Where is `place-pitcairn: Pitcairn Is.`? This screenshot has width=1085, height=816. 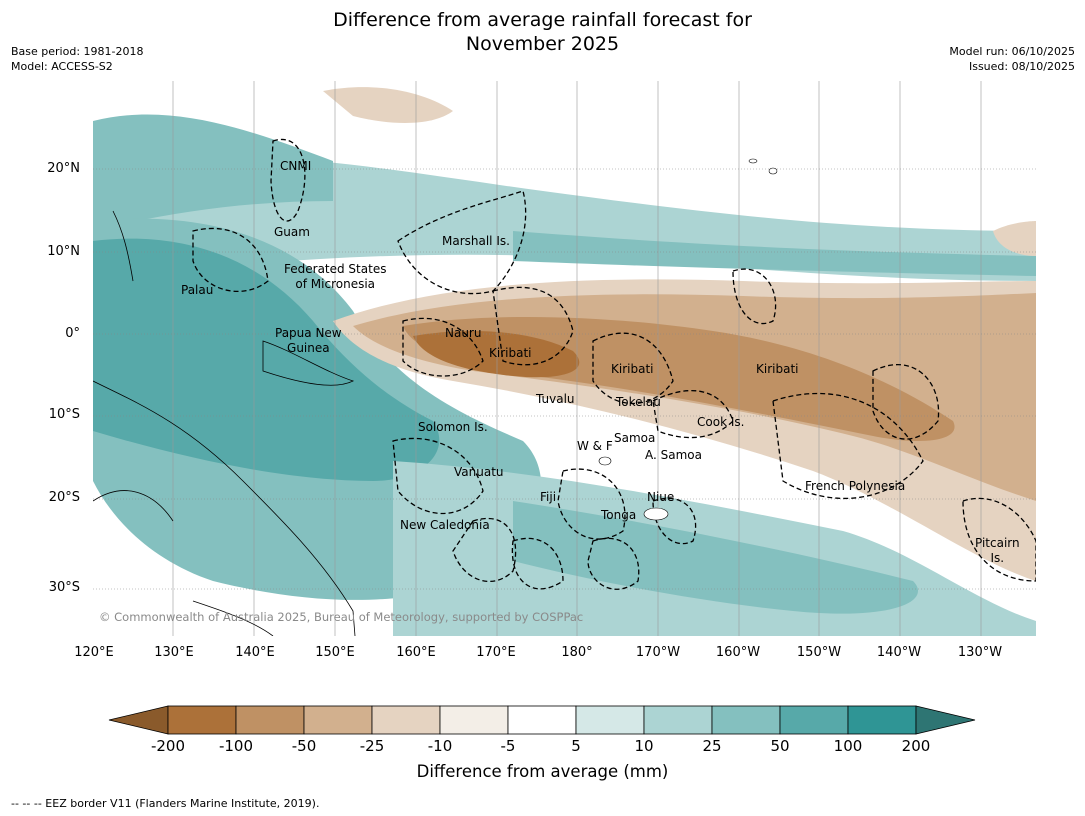 place-pitcairn: Pitcairn Is. is located at coordinates (997, 551).